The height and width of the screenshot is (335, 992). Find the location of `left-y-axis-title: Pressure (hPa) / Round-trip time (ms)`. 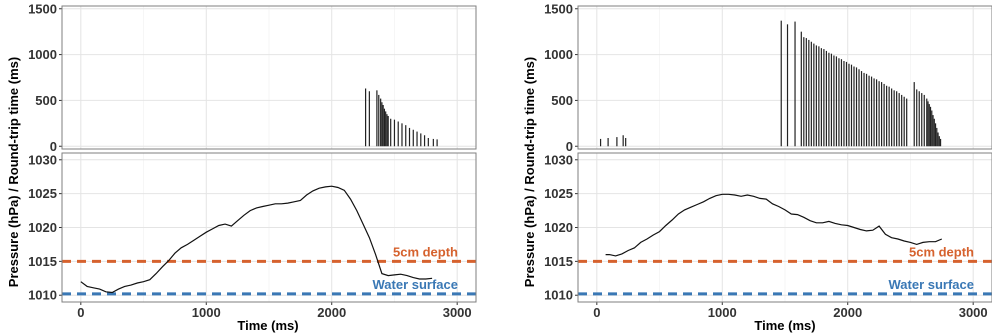

left-y-axis-title: Pressure (hPa) / Round-trip time (ms) is located at coordinates (13, 172).